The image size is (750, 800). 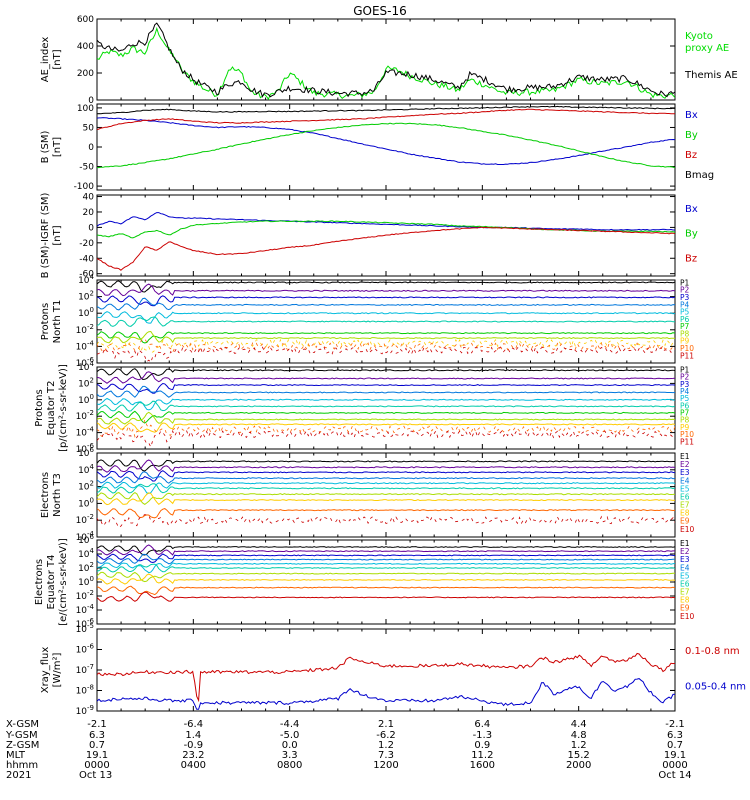 I want to click on footer-value: -6.2, so click(x=386, y=735).